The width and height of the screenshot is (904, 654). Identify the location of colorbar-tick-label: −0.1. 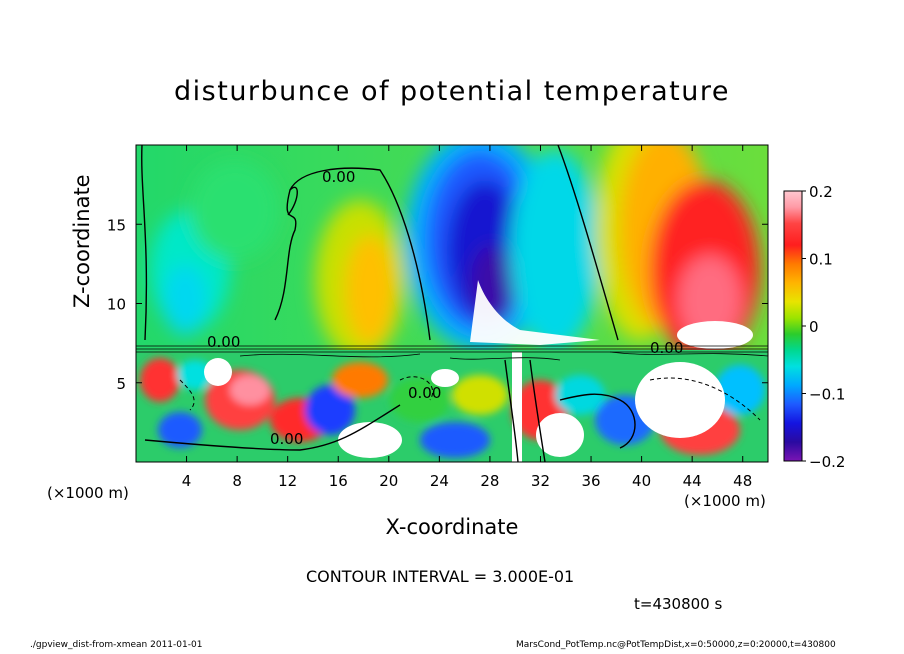
(827, 395).